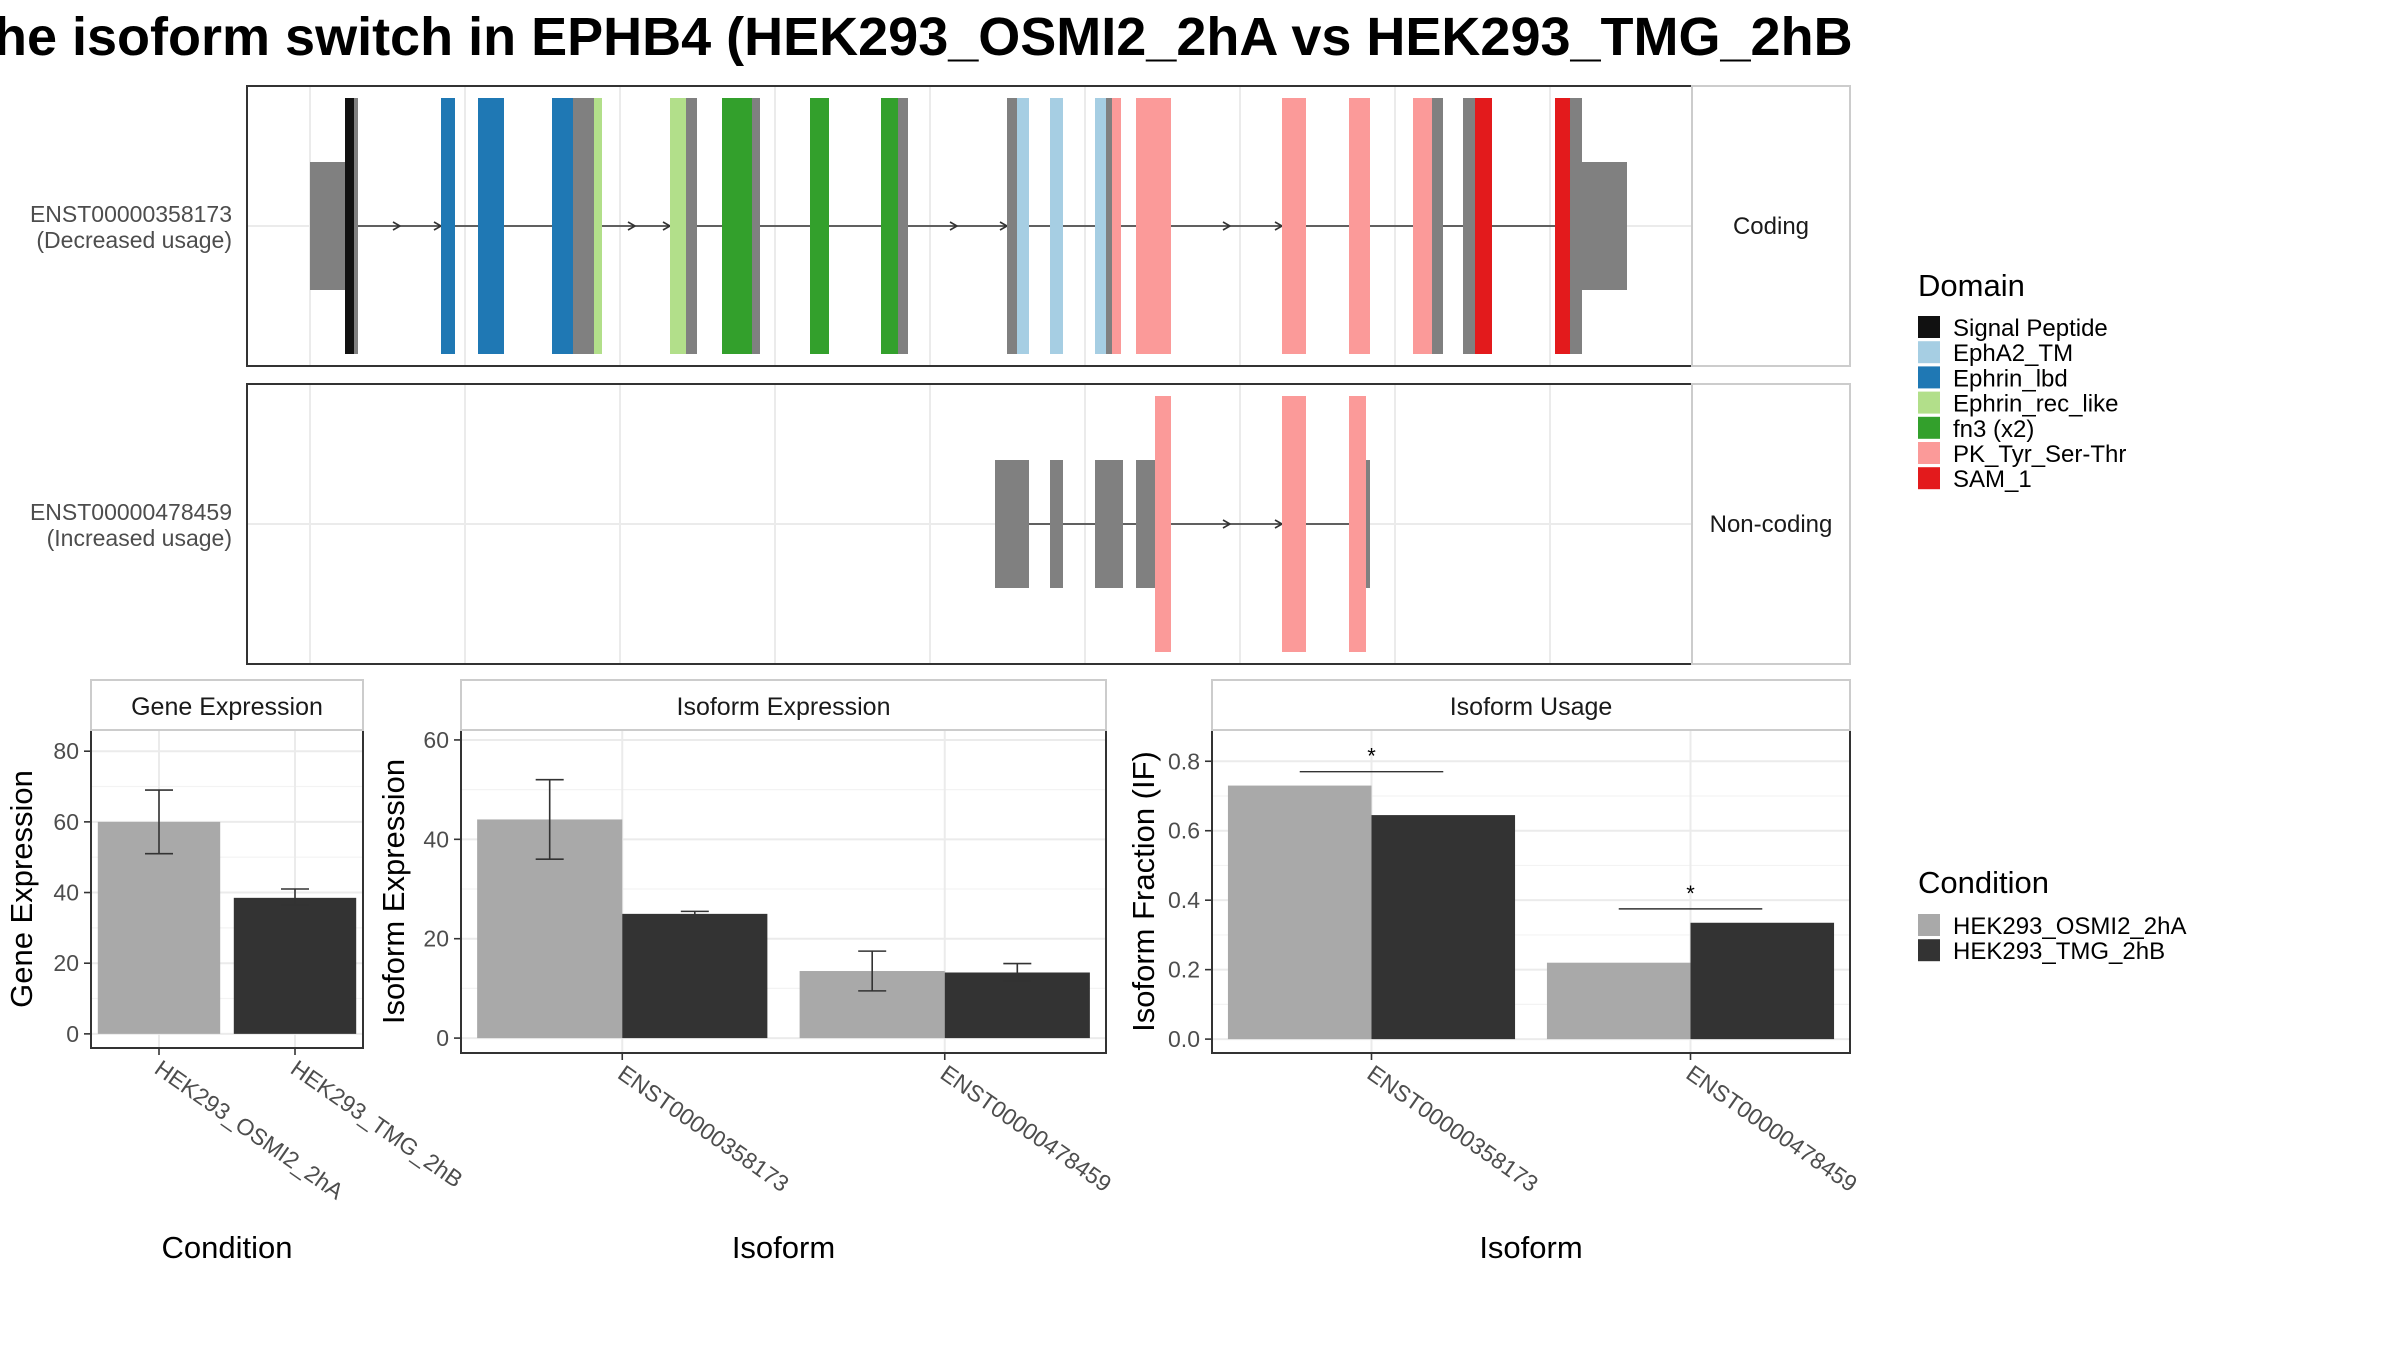 The height and width of the screenshot is (1350, 2400). I want to click on domain-legend-label: Ephrin_lbd, so click(2010, 378).